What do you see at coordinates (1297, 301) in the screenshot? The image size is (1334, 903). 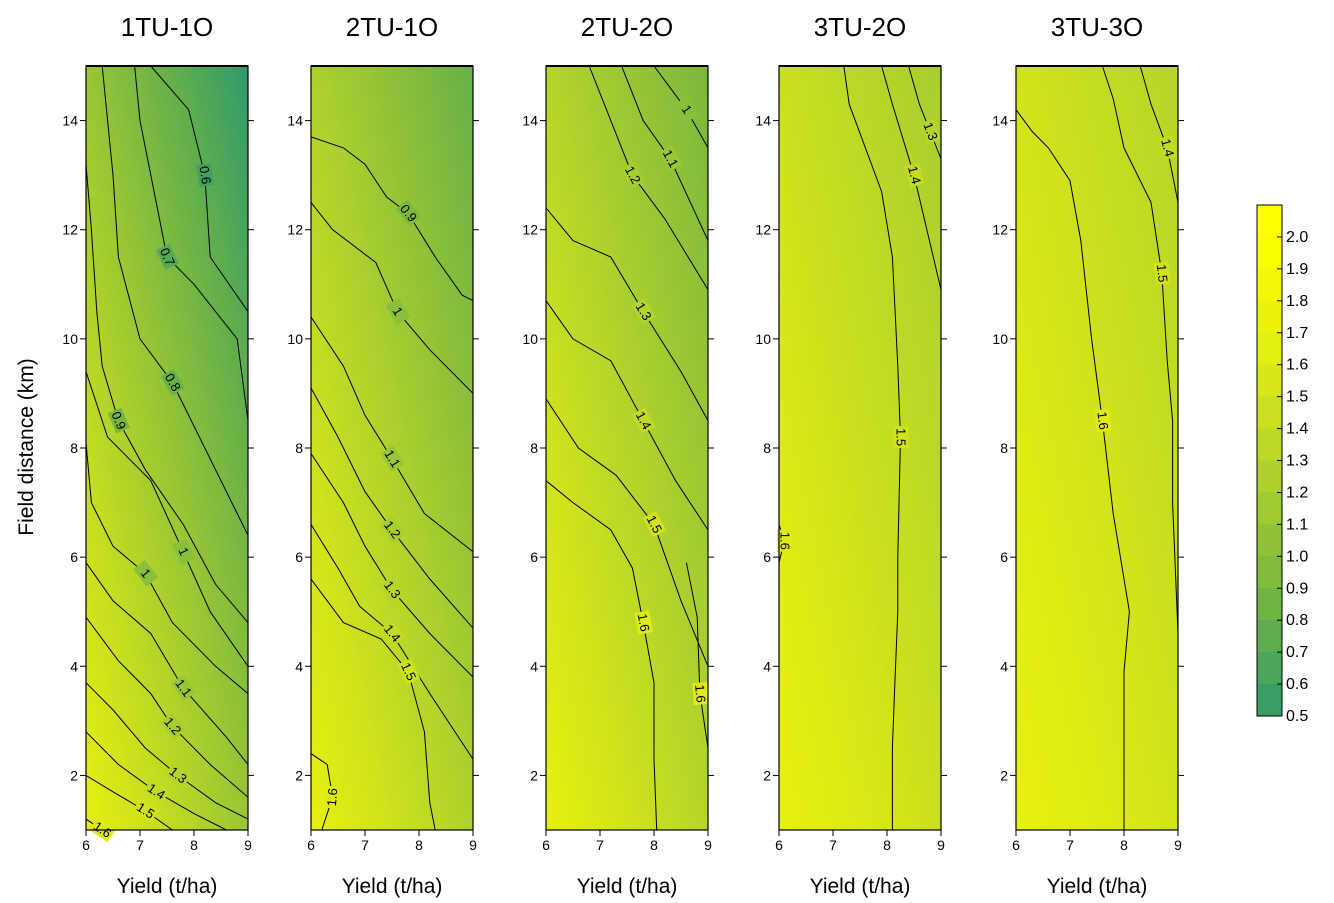 I see `colorbar-label: 1.8` at bounding box center [1297, 301].